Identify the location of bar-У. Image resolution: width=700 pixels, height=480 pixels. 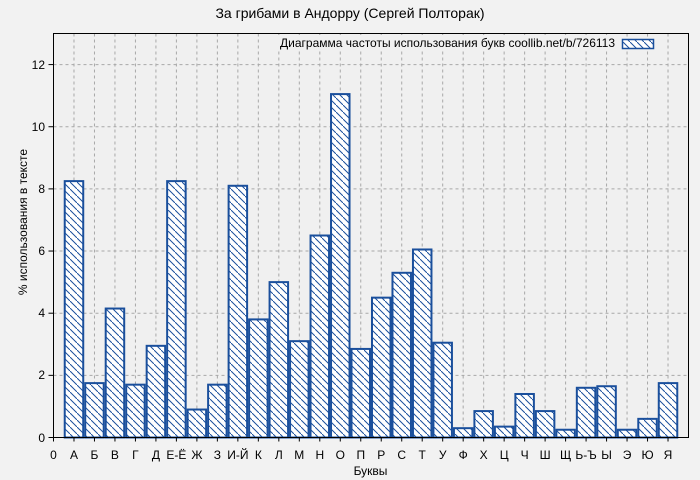
(442, 390).